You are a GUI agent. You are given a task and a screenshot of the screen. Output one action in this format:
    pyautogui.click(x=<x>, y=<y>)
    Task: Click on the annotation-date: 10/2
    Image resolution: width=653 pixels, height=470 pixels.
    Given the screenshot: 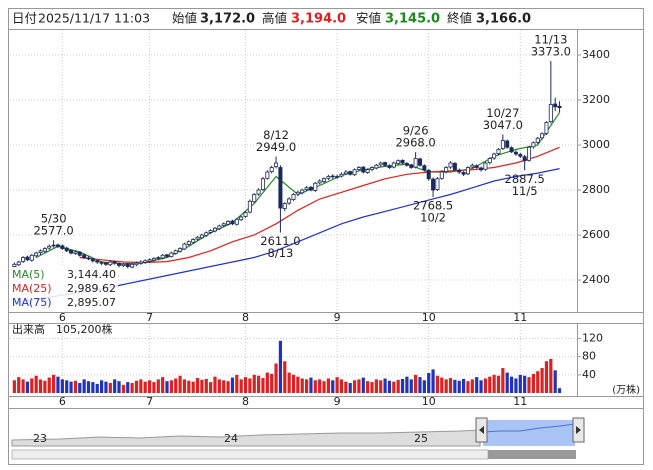 What is the action you would take?
    pyautogui.click(x=433, y=218)
    